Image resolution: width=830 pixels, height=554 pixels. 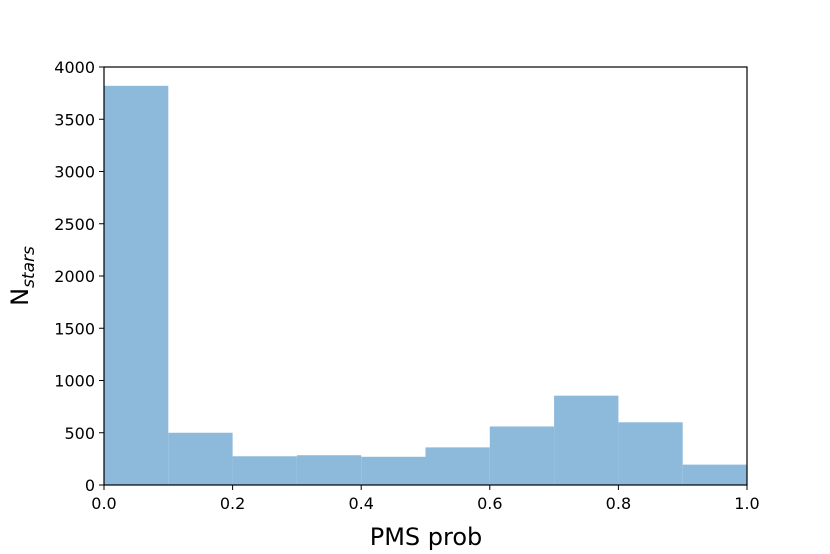 What do you see at coordinates (618, 503) in the screenshot?
I see `x-tick-label: 0.8` at bounding box center [618, 503].